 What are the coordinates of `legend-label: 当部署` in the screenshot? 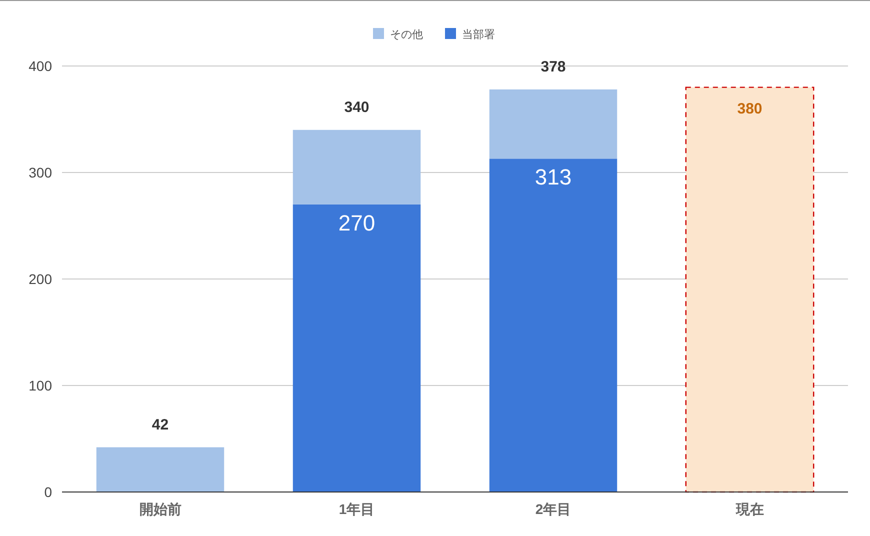 It's located at (478, 34).